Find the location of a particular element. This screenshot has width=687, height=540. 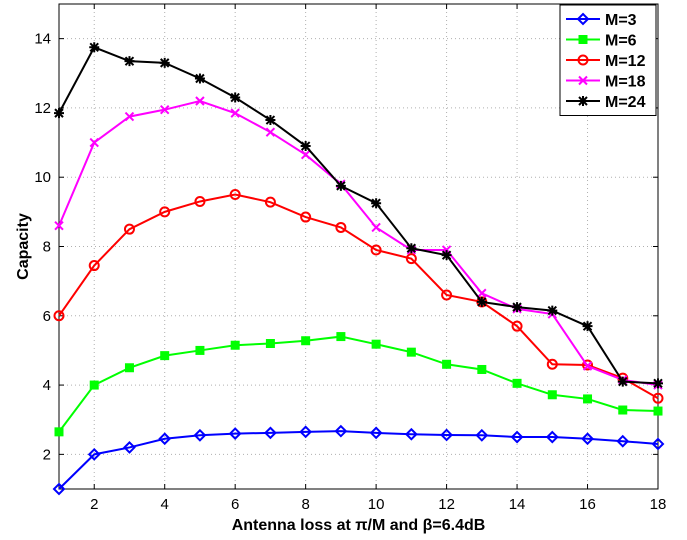

legend-entry: M=6 is located at coordinates (601, 41).